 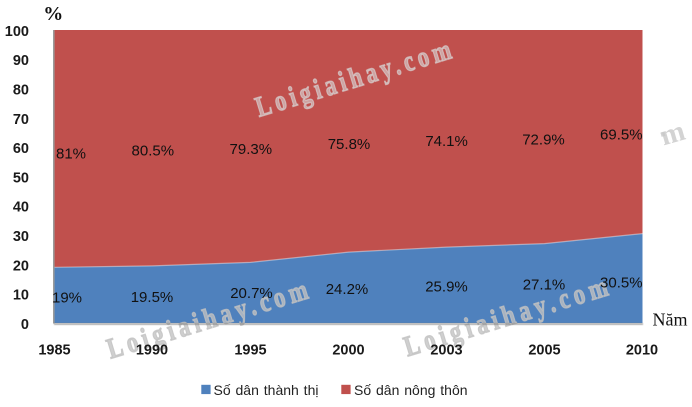 What do you see at coordinates (642, 351) in the screenshot?
I see `svg-text: 2010` at bounding box center [642, 351].